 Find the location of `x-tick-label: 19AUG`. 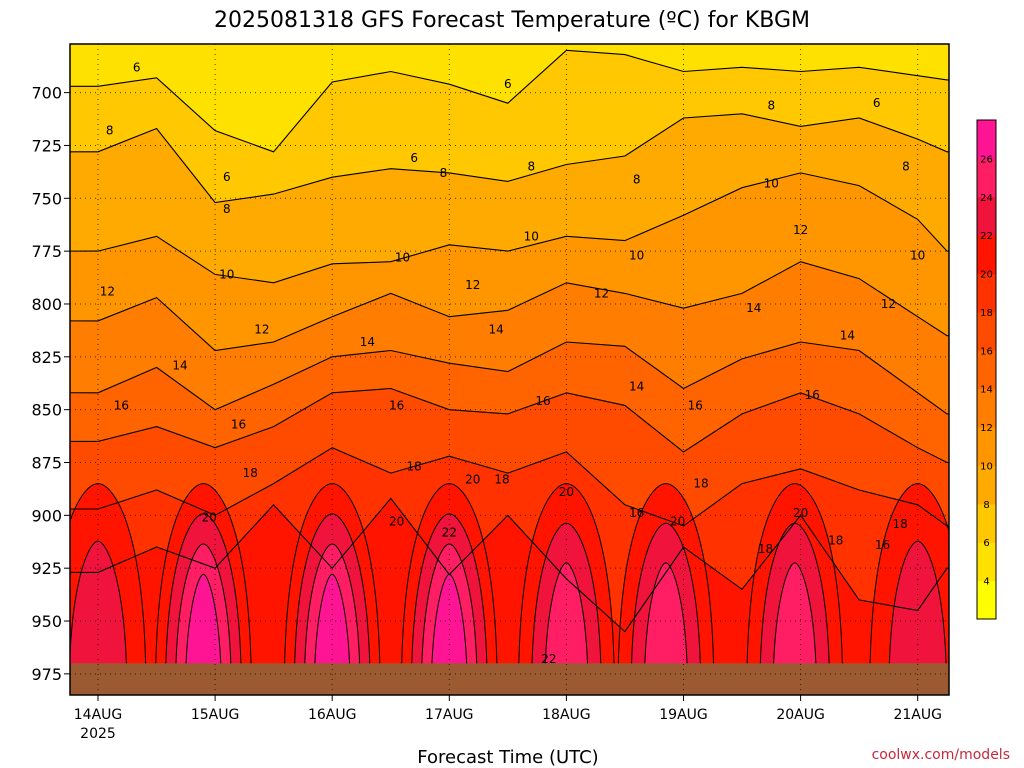

x-tick-label: 19AUG is located at coordinates (683, 715).